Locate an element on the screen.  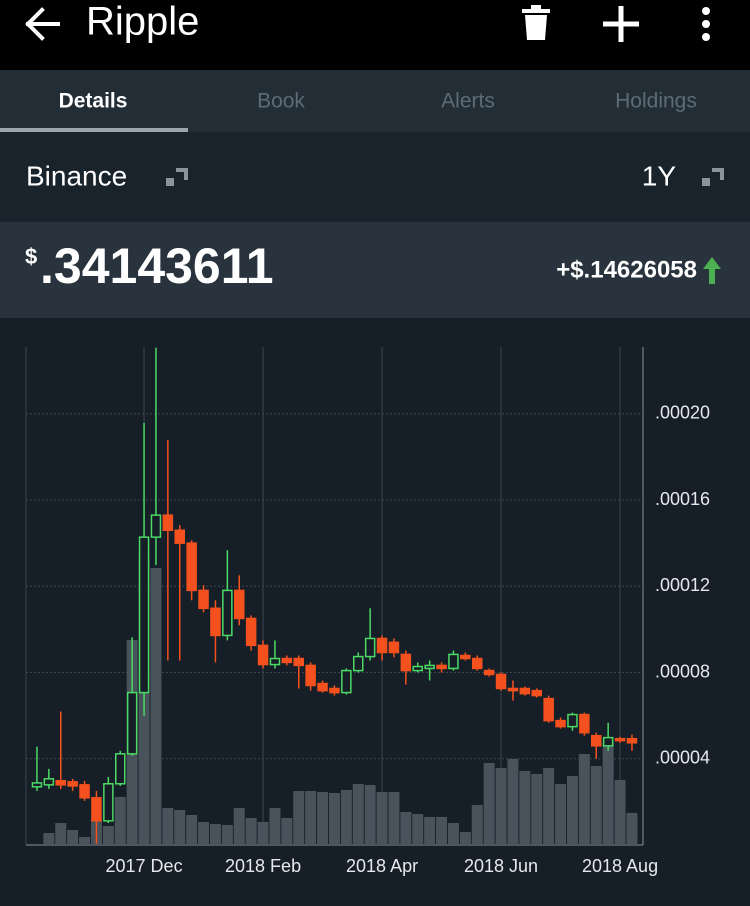
back-button is located at coordinates (42, 24).